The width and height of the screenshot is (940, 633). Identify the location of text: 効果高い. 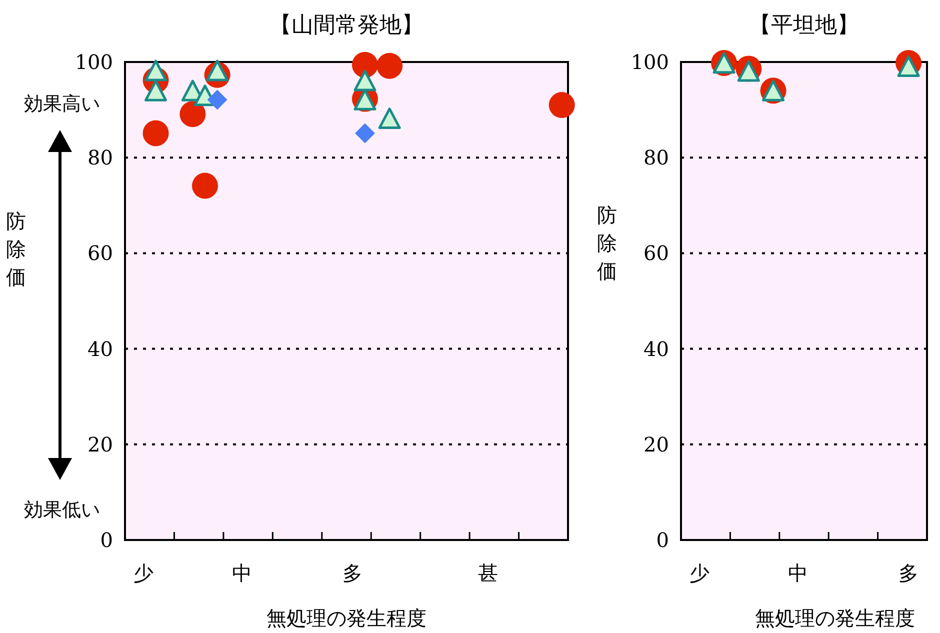
(62, 104).